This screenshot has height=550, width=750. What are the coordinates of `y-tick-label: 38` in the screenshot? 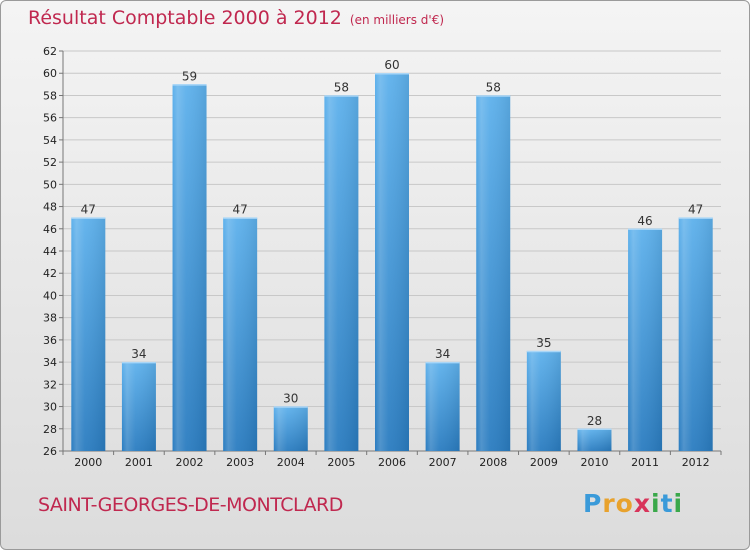 It's located at (50, 318).